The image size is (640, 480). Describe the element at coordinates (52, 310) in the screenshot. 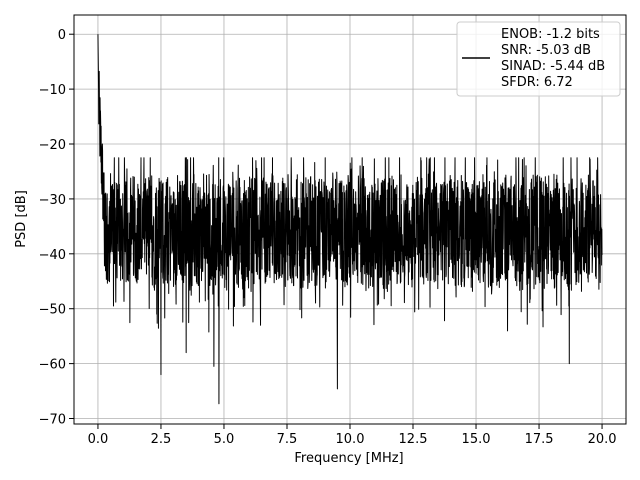

I see `y-tick-label: −50` at that location.